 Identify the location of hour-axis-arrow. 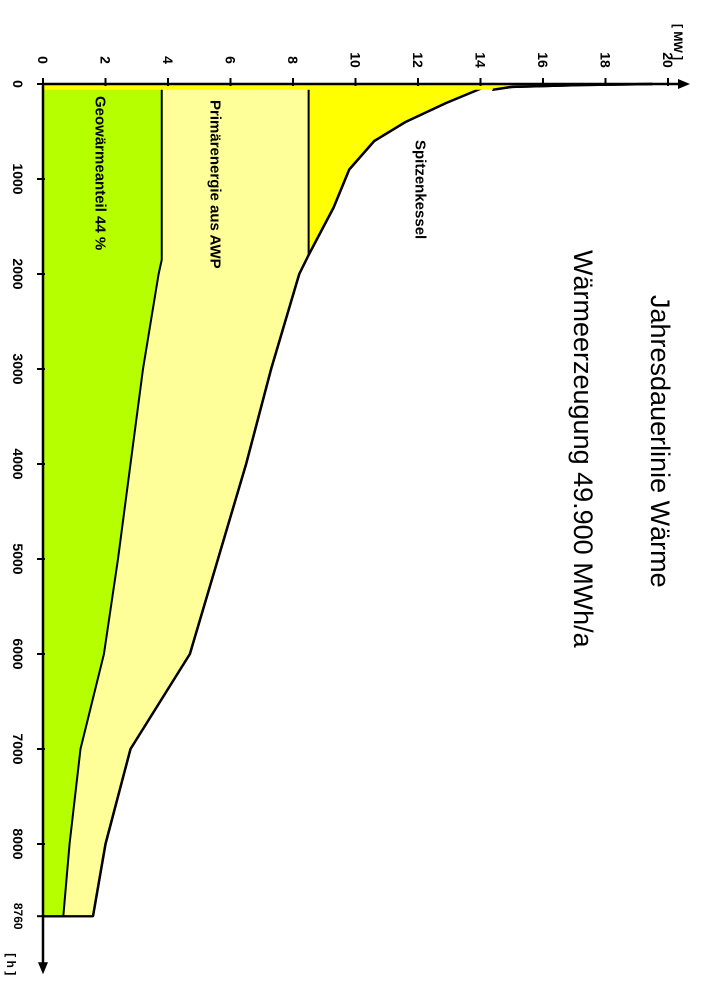
(43, 968).